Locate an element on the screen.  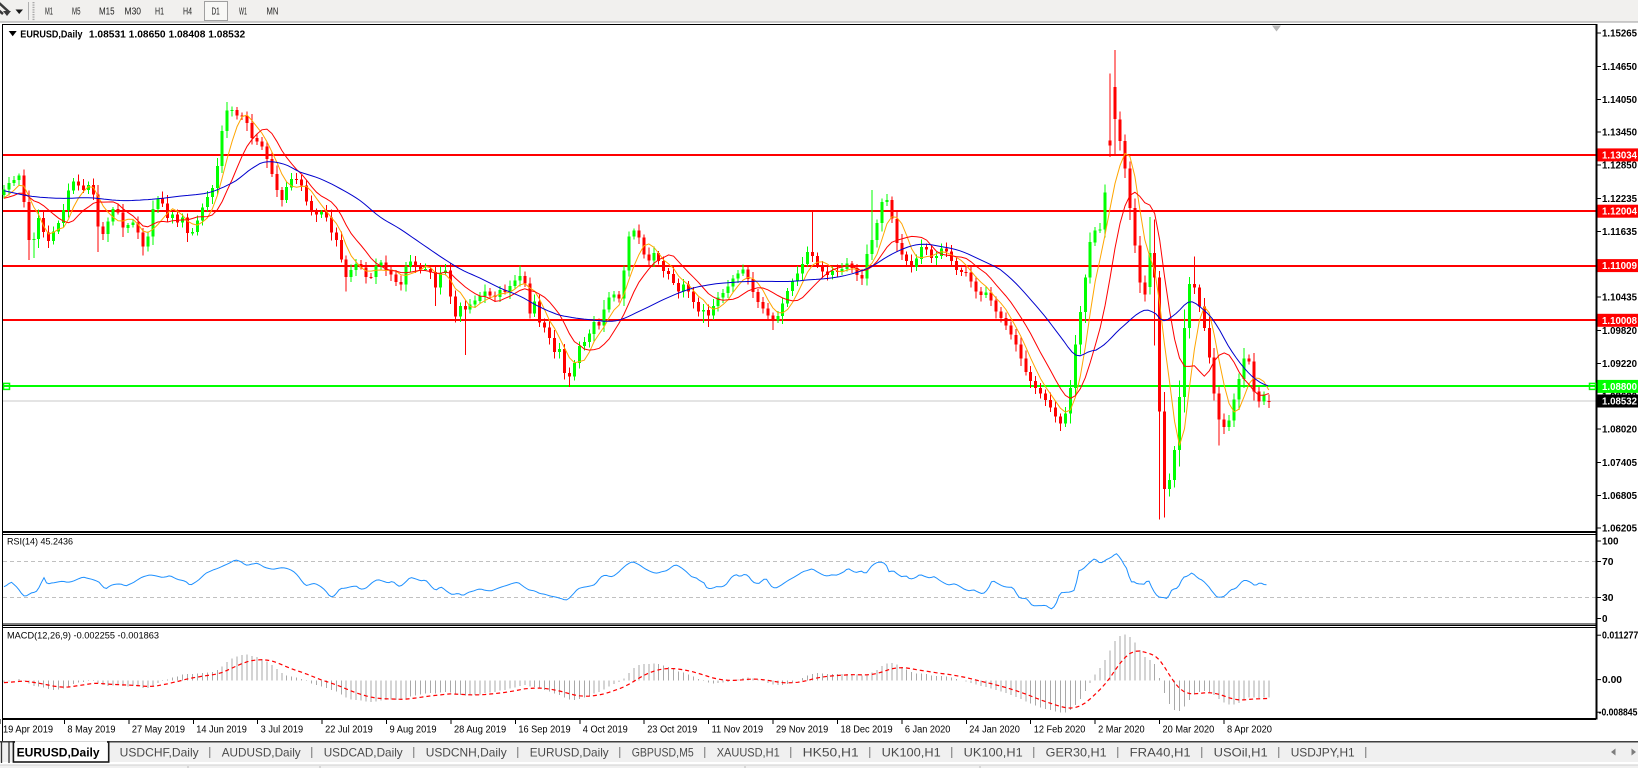
svg-text: 28 Aug 2019 is located at coordinates (480, 730).